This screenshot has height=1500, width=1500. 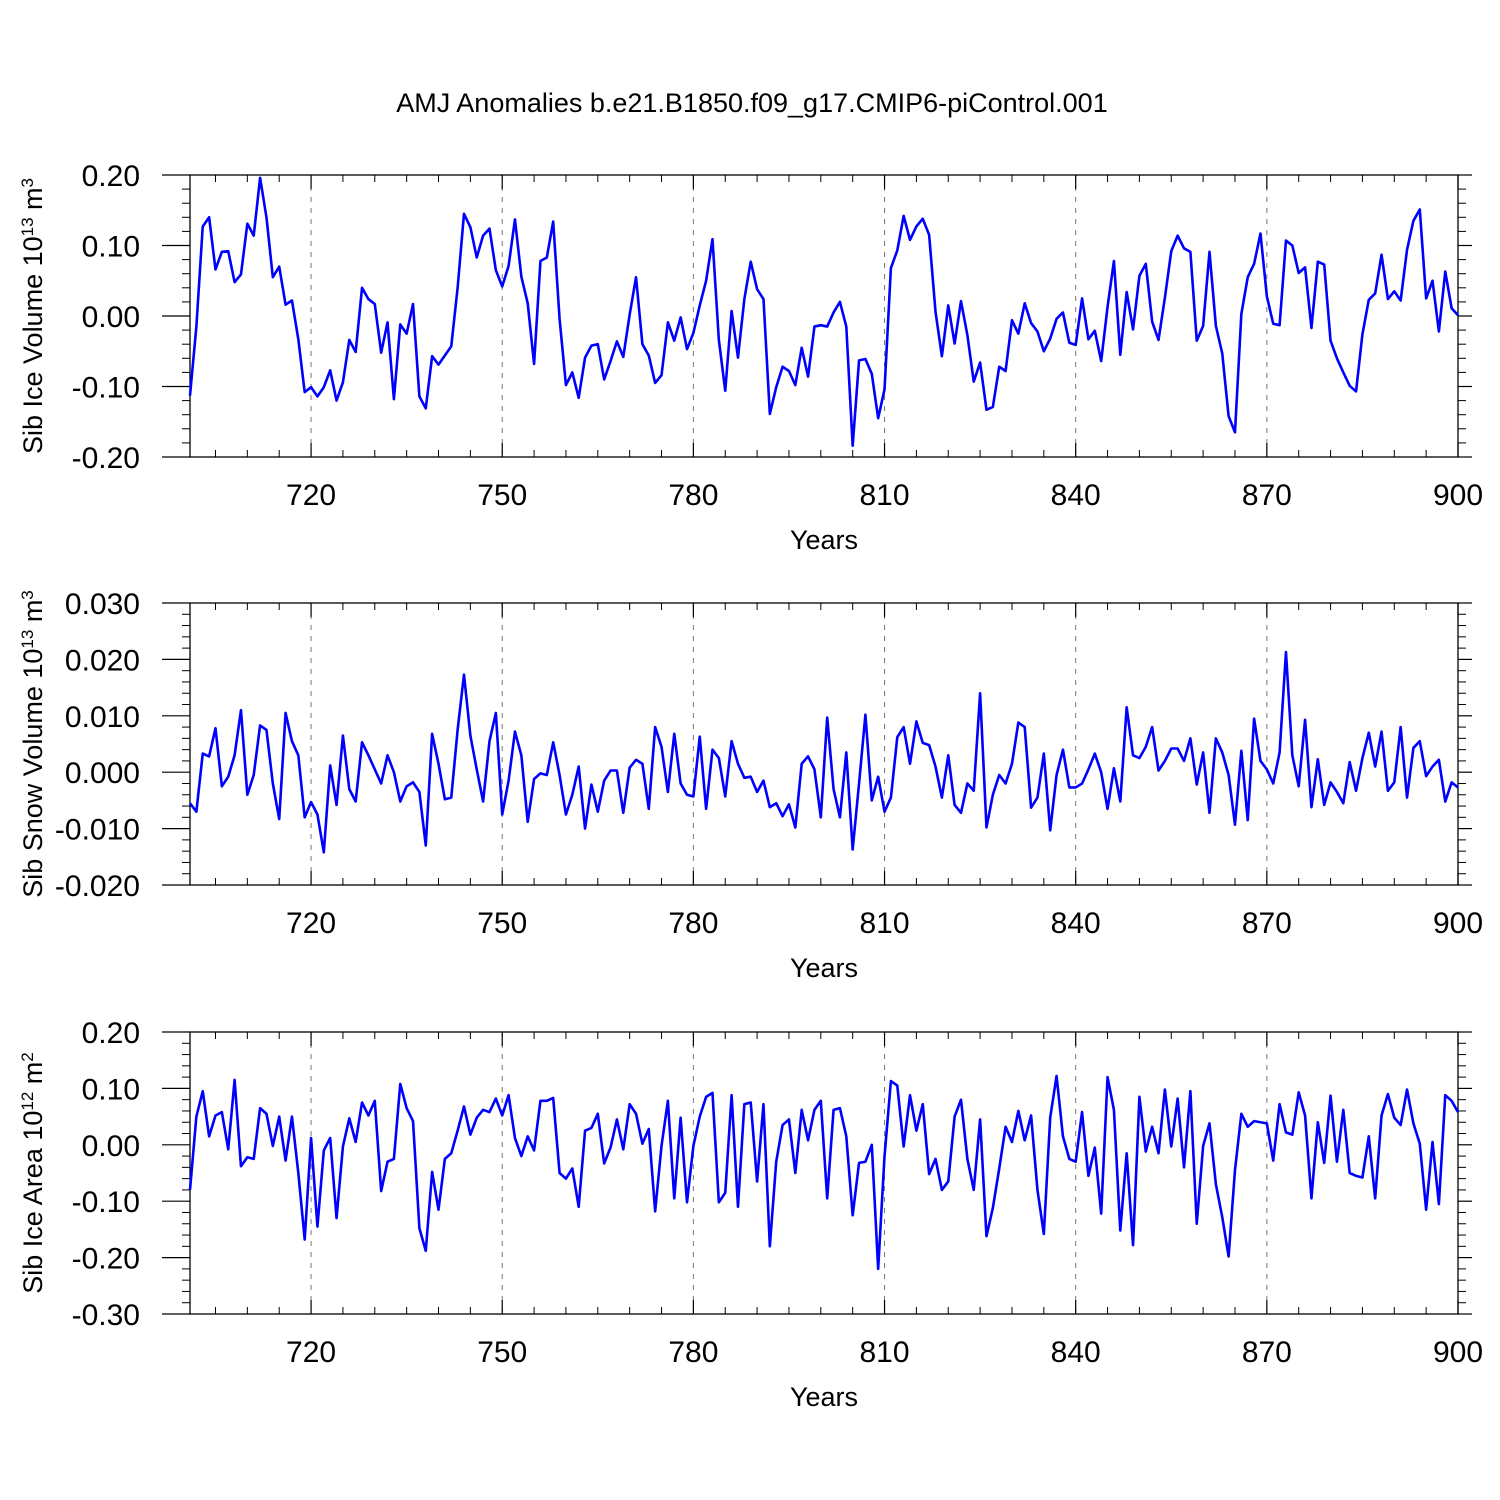 What do you see at coordinates (102, 660) in the screenshot?
I see `y-tick-label: 0.020` at bounding box center [102, 660].